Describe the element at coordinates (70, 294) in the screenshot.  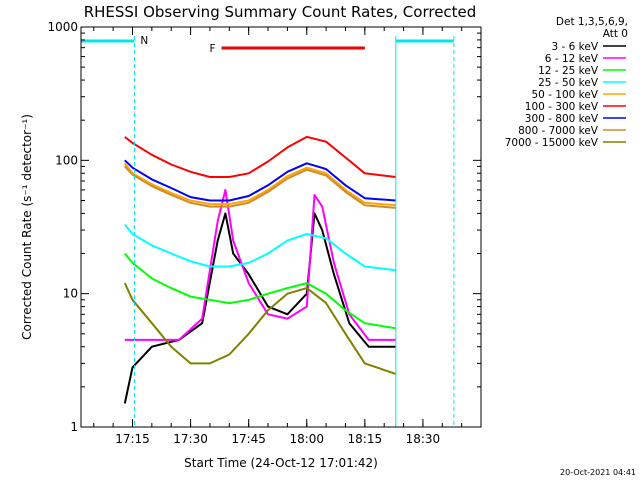
I see `y-tick-label: 10` at that location.